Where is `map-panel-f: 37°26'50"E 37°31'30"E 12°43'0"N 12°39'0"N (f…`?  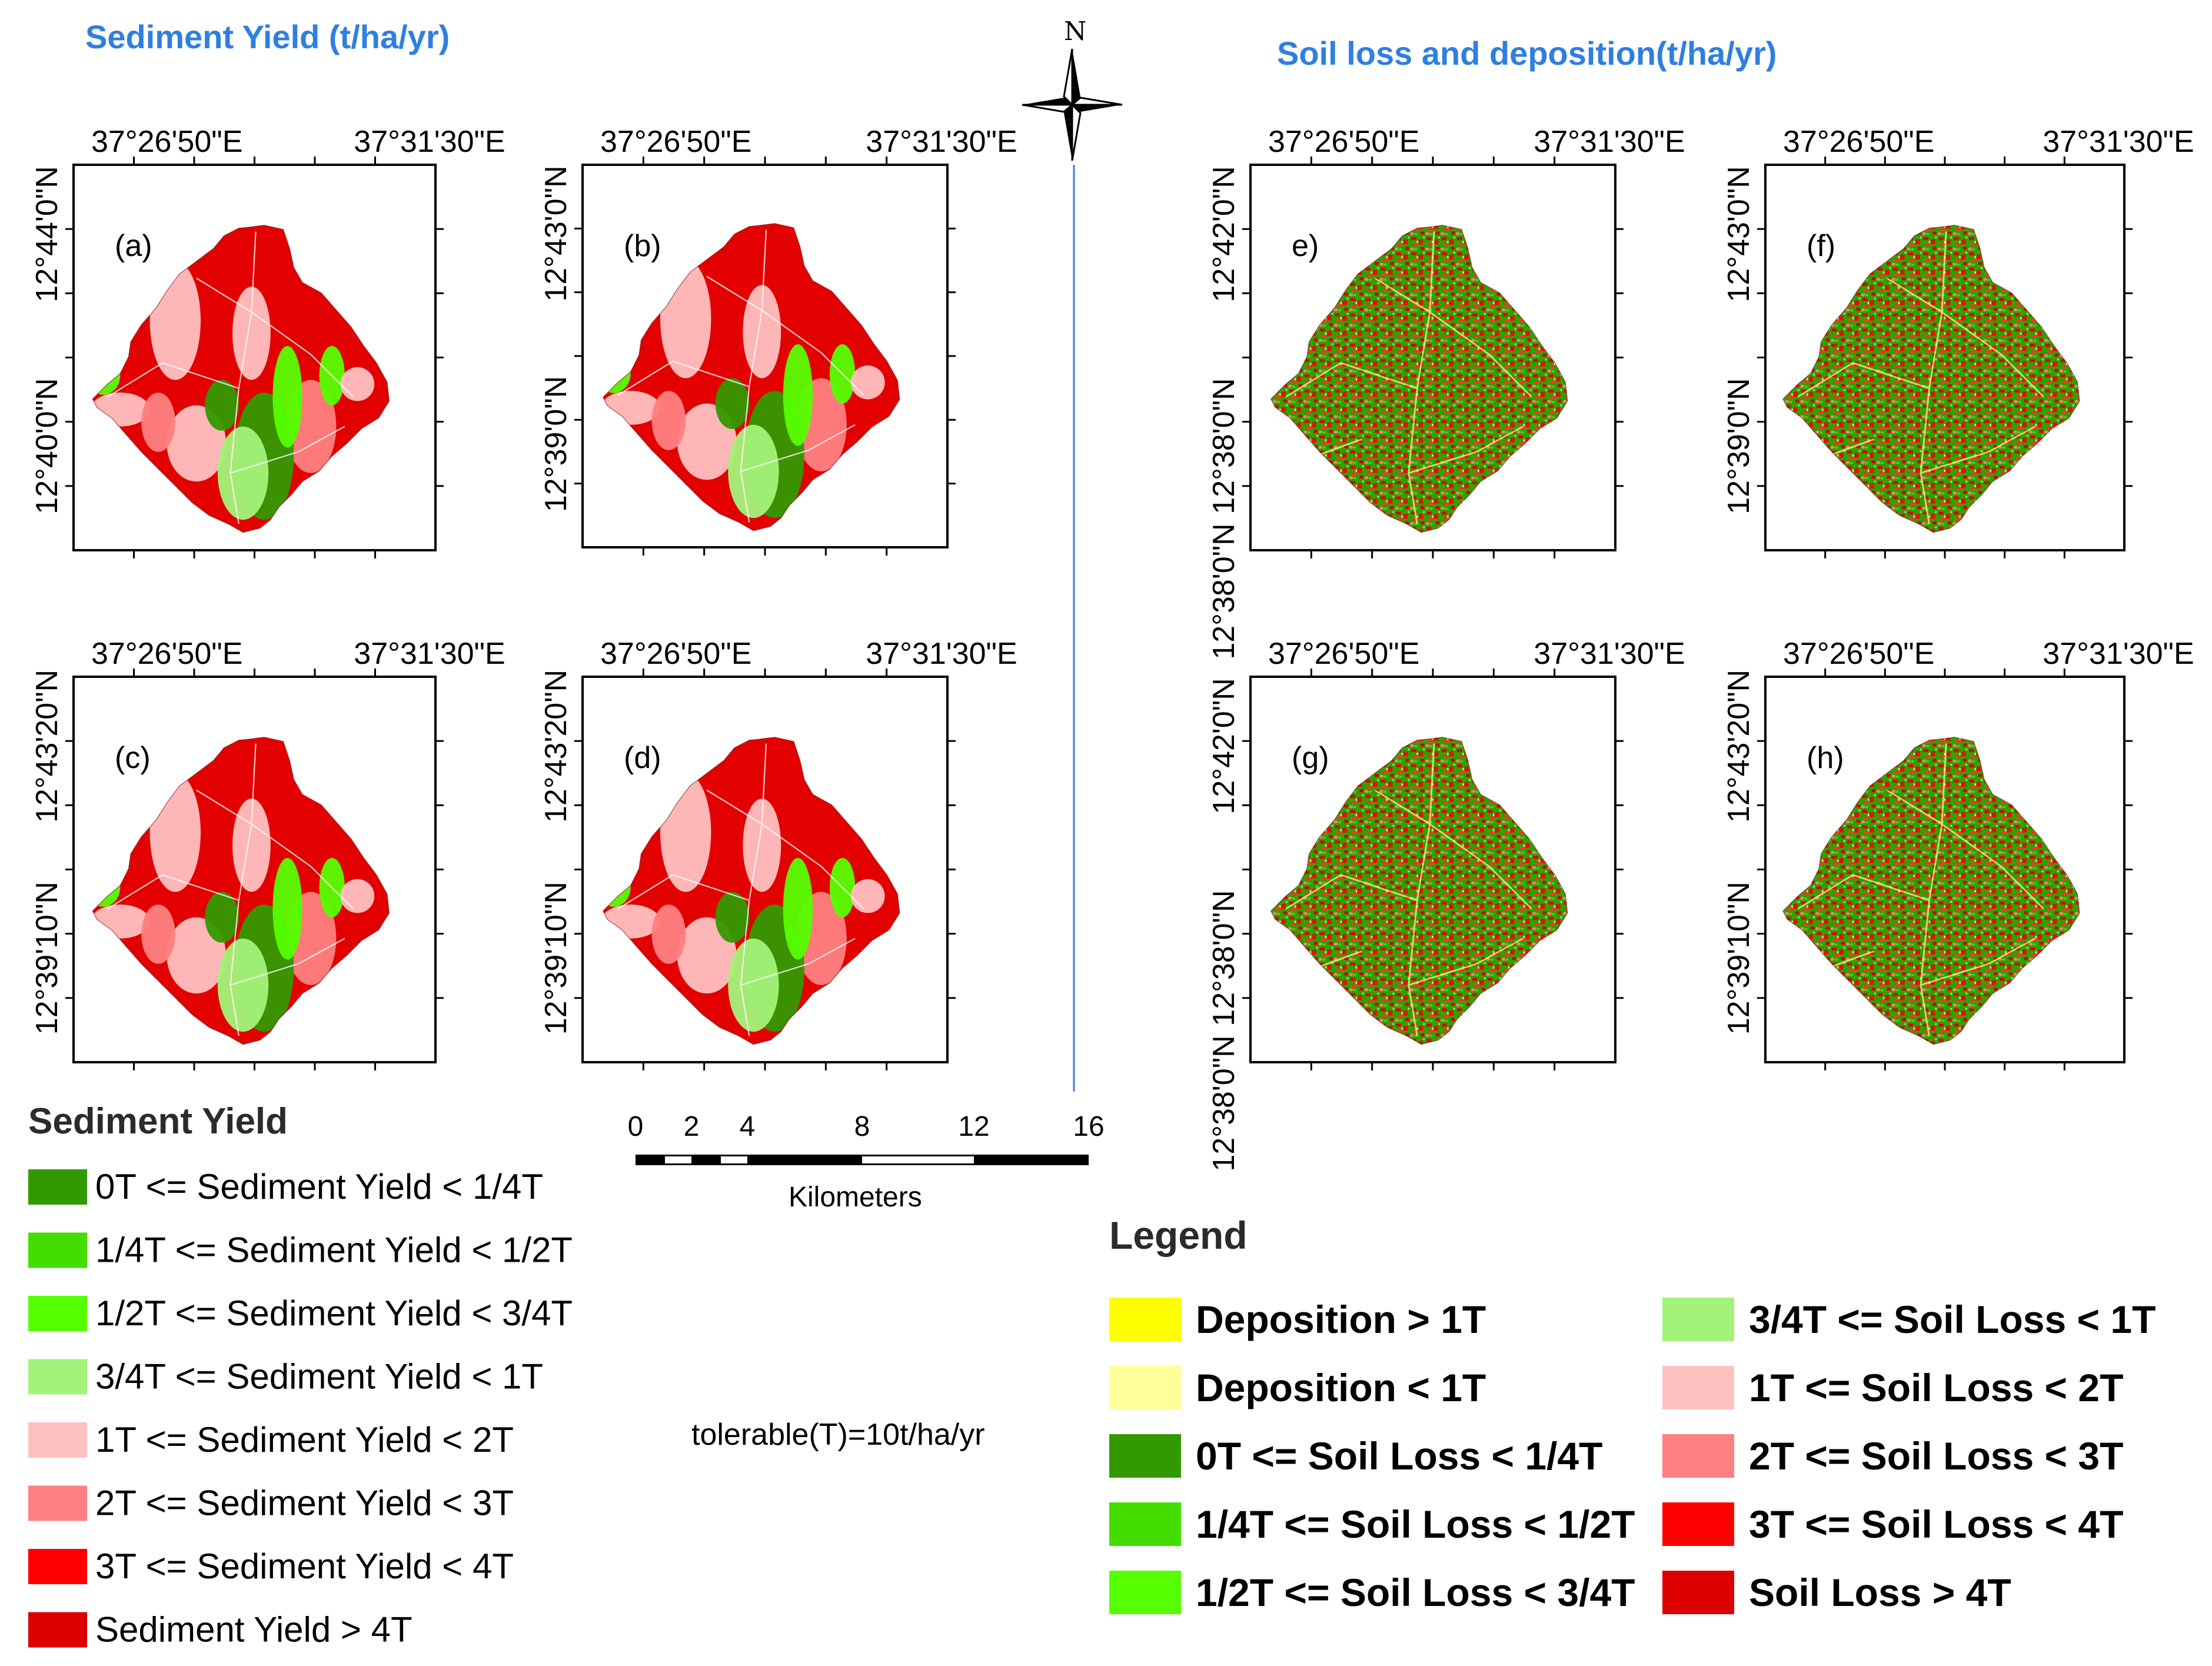
map-panel-f: 37°26'50"E 37°31'30"E 12°43'0"N 12°39'0"N (f… is located at coordinates (1958, 341).